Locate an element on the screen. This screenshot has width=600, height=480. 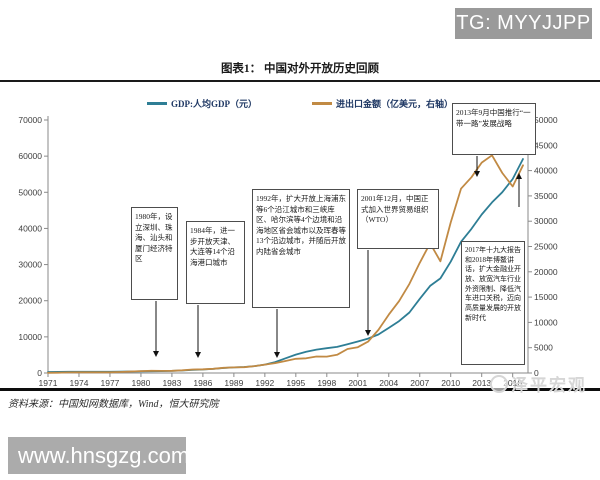
x-axis-tick-label: 1986 is located at coordinates (202, 383).